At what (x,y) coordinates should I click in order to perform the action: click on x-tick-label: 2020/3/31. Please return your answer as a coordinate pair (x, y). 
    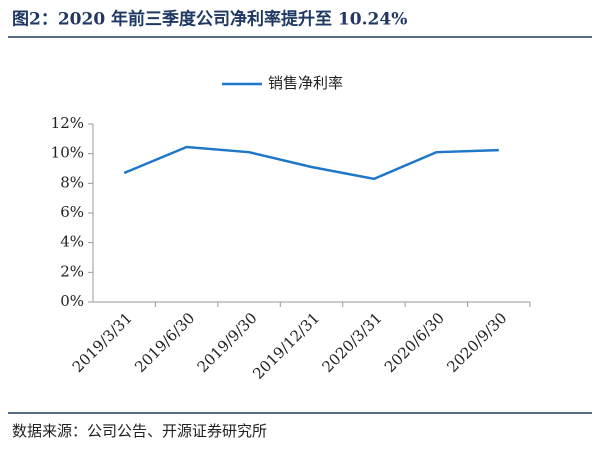
    Looking at the image, I should click on (351, 342).